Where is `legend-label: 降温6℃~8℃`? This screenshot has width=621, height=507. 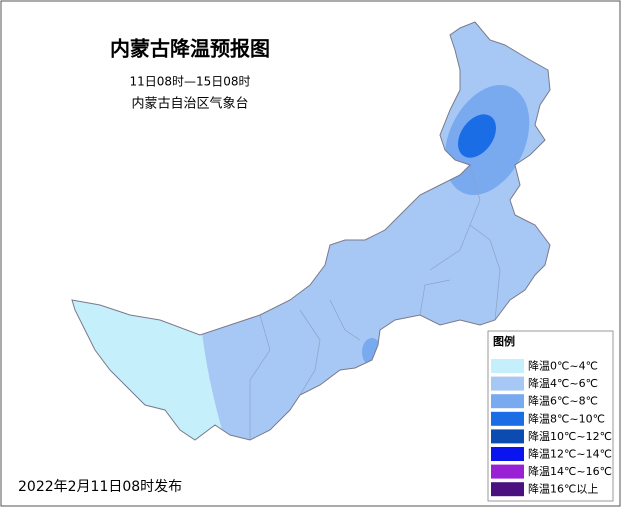
legend-label: 降温6℃~8℃ is located at coordinates (563, 401).